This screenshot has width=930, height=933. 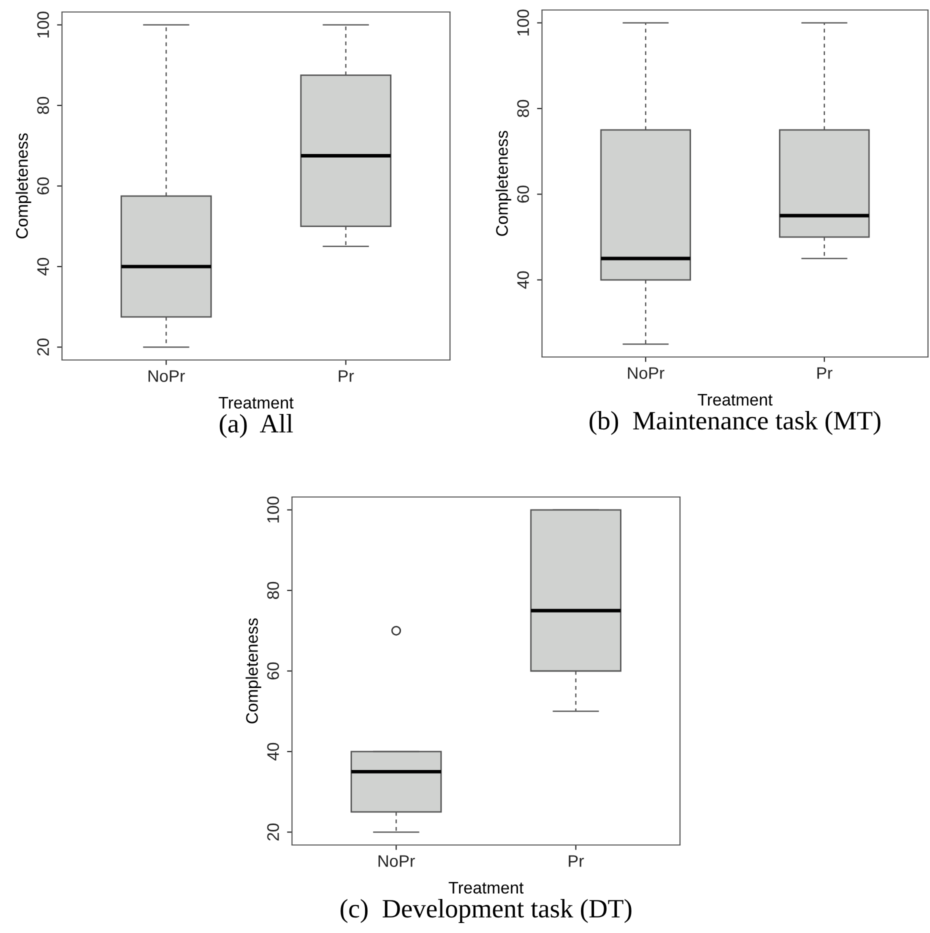 I want to click on text: (b) Maintenance task (MT), so click(x=735, y=423).